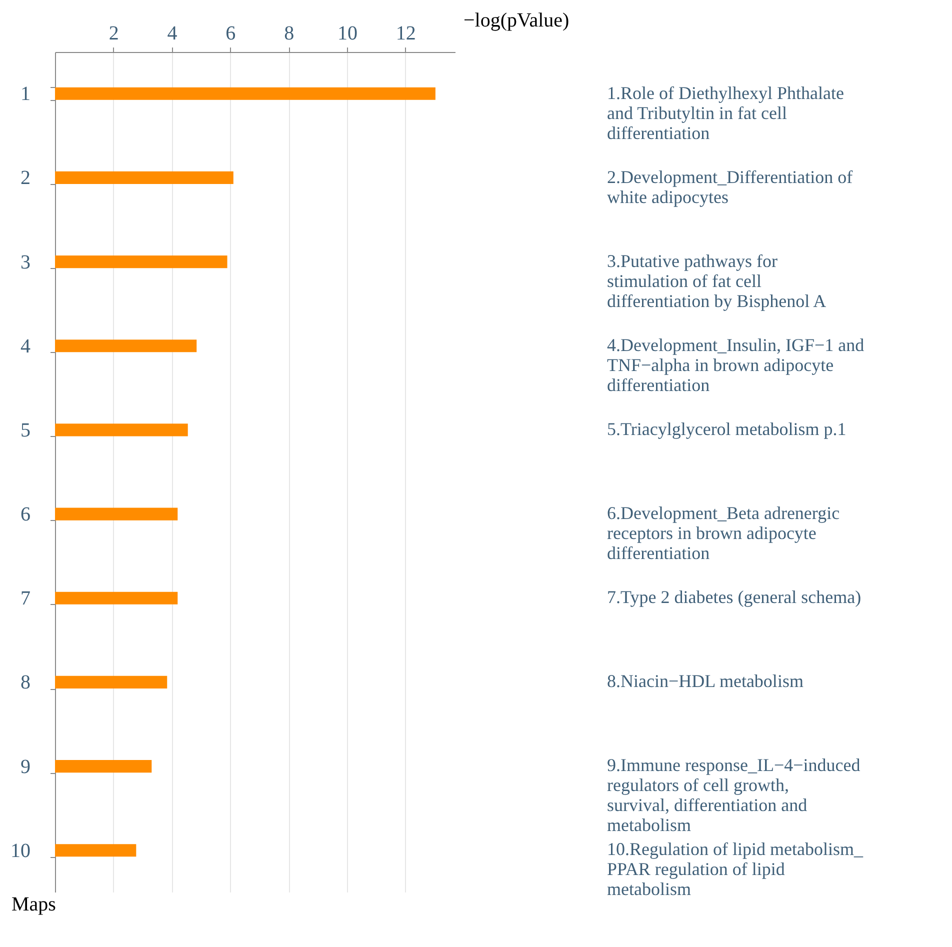  Describe the element at coordinates (723, 533) in the screenshot. I see `text: 6.Development_Beta adrenergic receptors in brown adipocyte differentiation` at that location.